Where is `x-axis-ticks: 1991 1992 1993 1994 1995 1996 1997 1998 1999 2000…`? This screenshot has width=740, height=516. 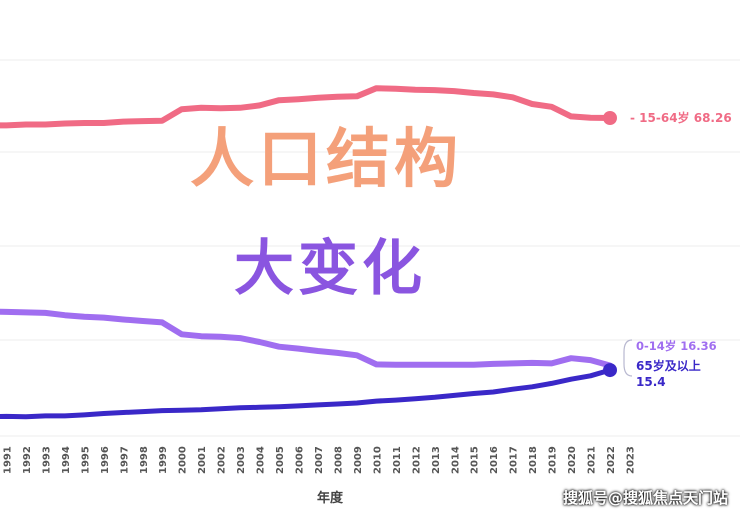
x-axis-ticks: 1991 1992 1993 1994 1995 1996 1997 1998 1999 2000… is located at coordinates (320, 460).